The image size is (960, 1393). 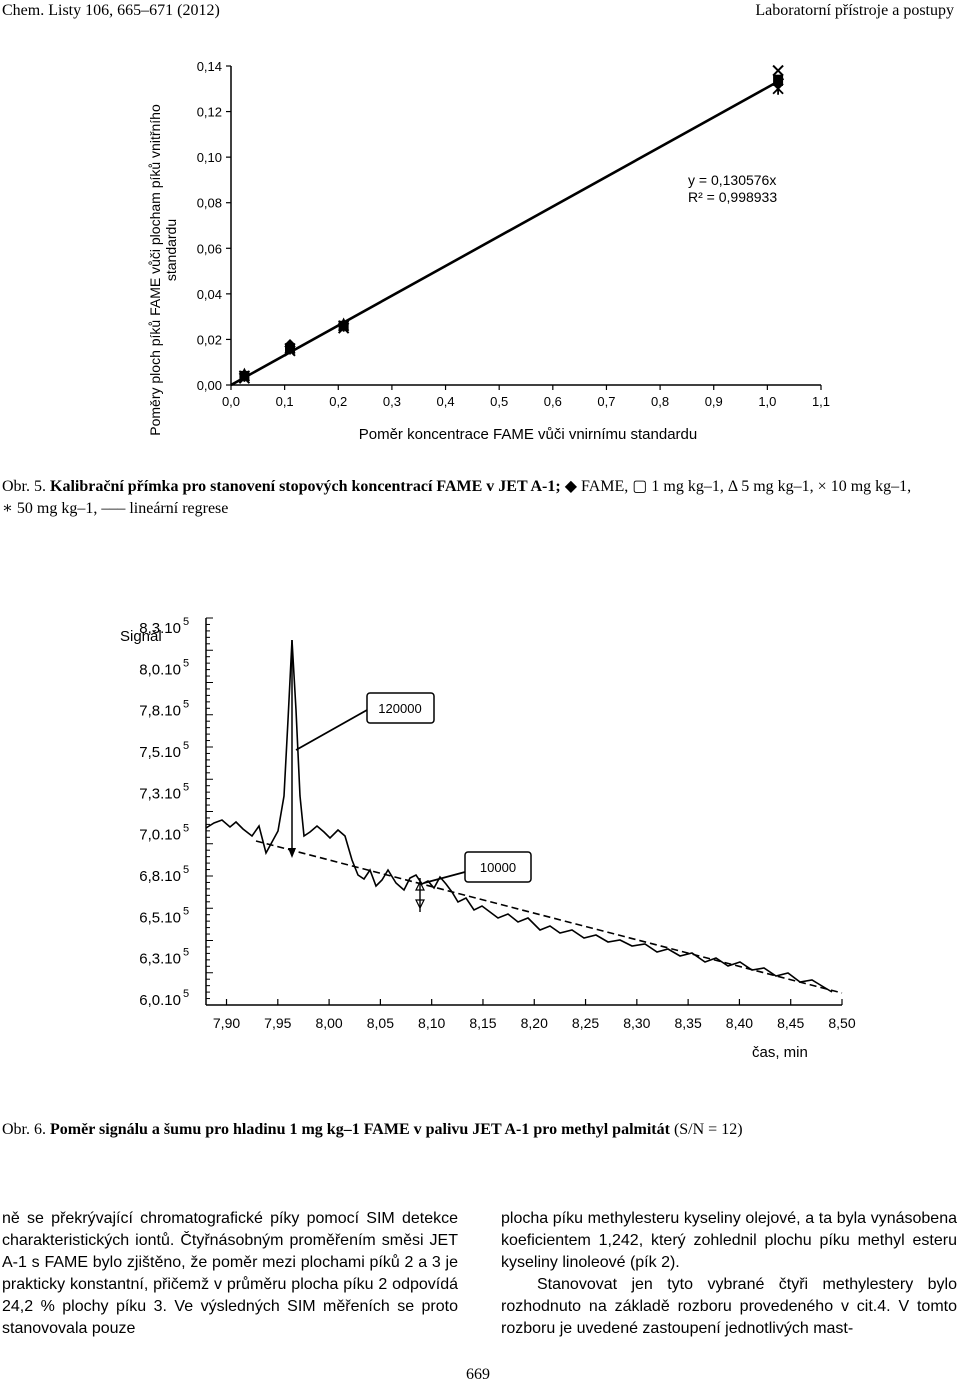 What do you see at coordinates (160, 835) in the screenshot?
I see `y-tick-label: 7,0.10` at bounding box center [160, 835].